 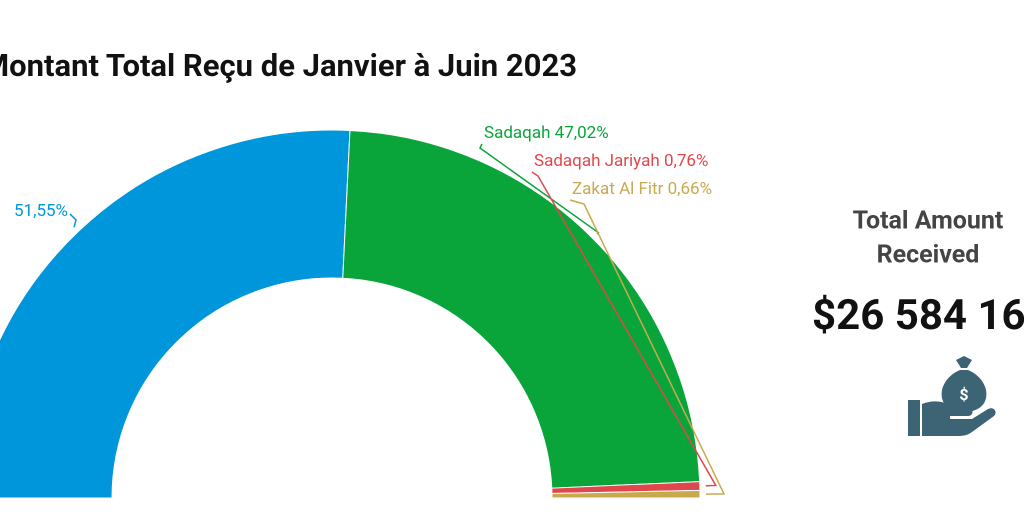 I want to click on value-label: 51,55%, so click(x=41, y=211).